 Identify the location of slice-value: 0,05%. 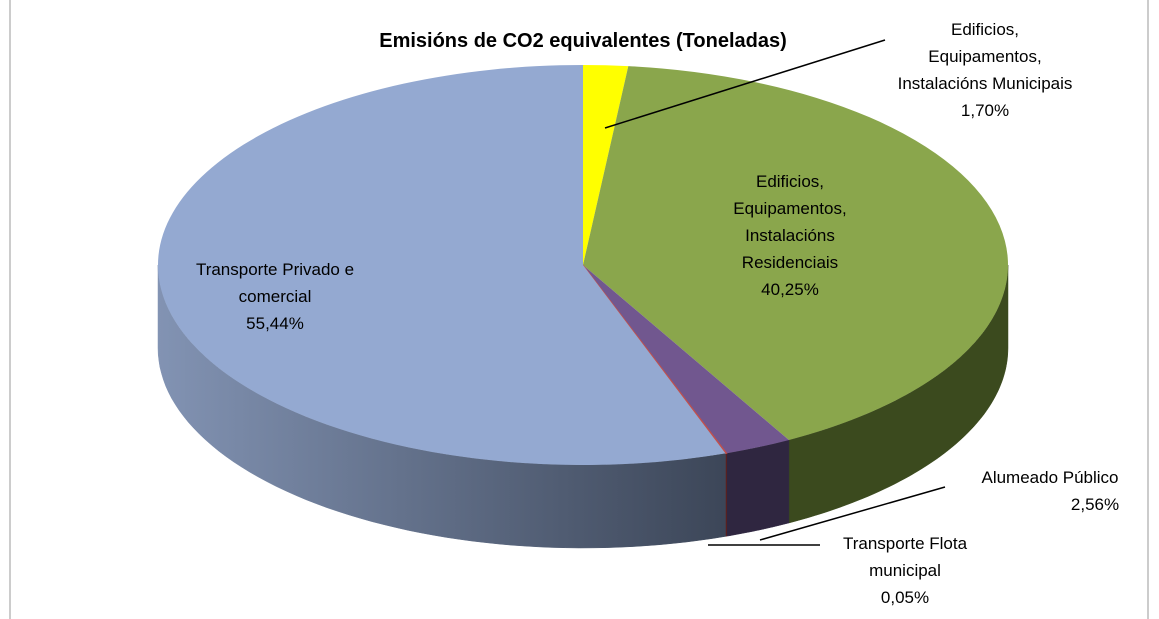
(905, 597).